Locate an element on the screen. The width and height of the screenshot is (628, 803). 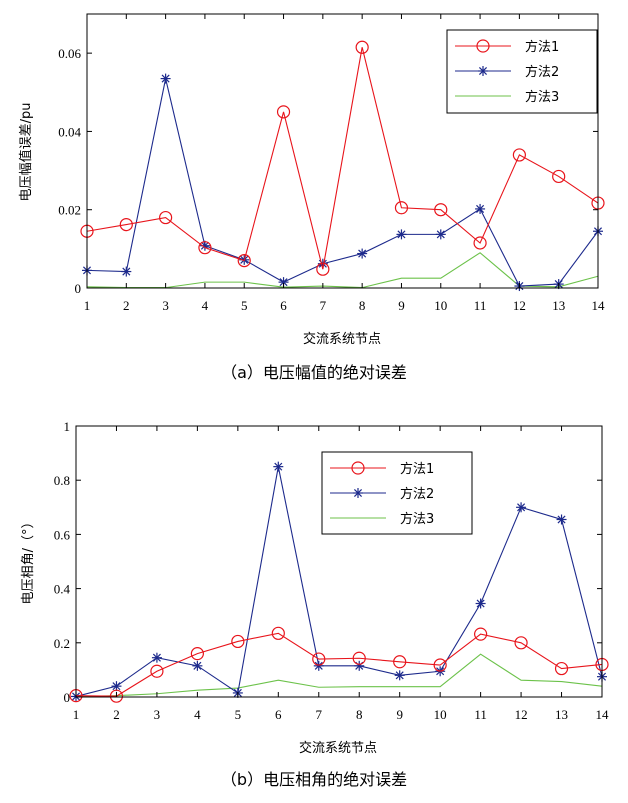
x-tick-label: 7 is located at coordinates (319, 714).